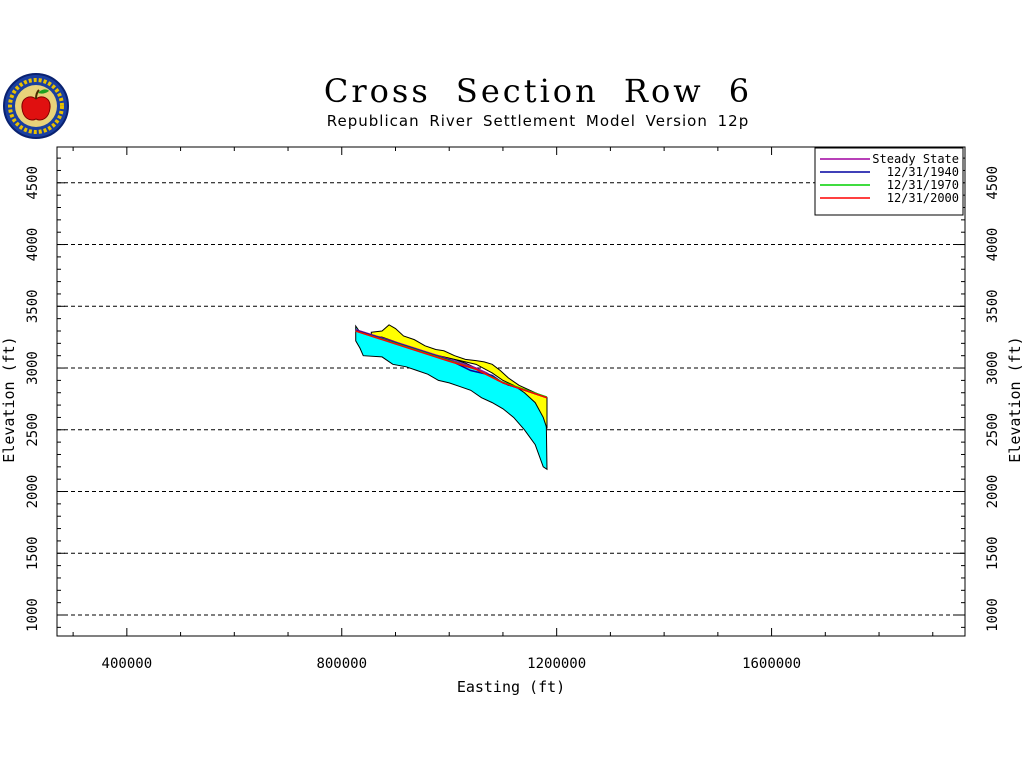 The image size is (1024, 768). I want to click on y-tick-label-right: 1500, so click(993, 553).